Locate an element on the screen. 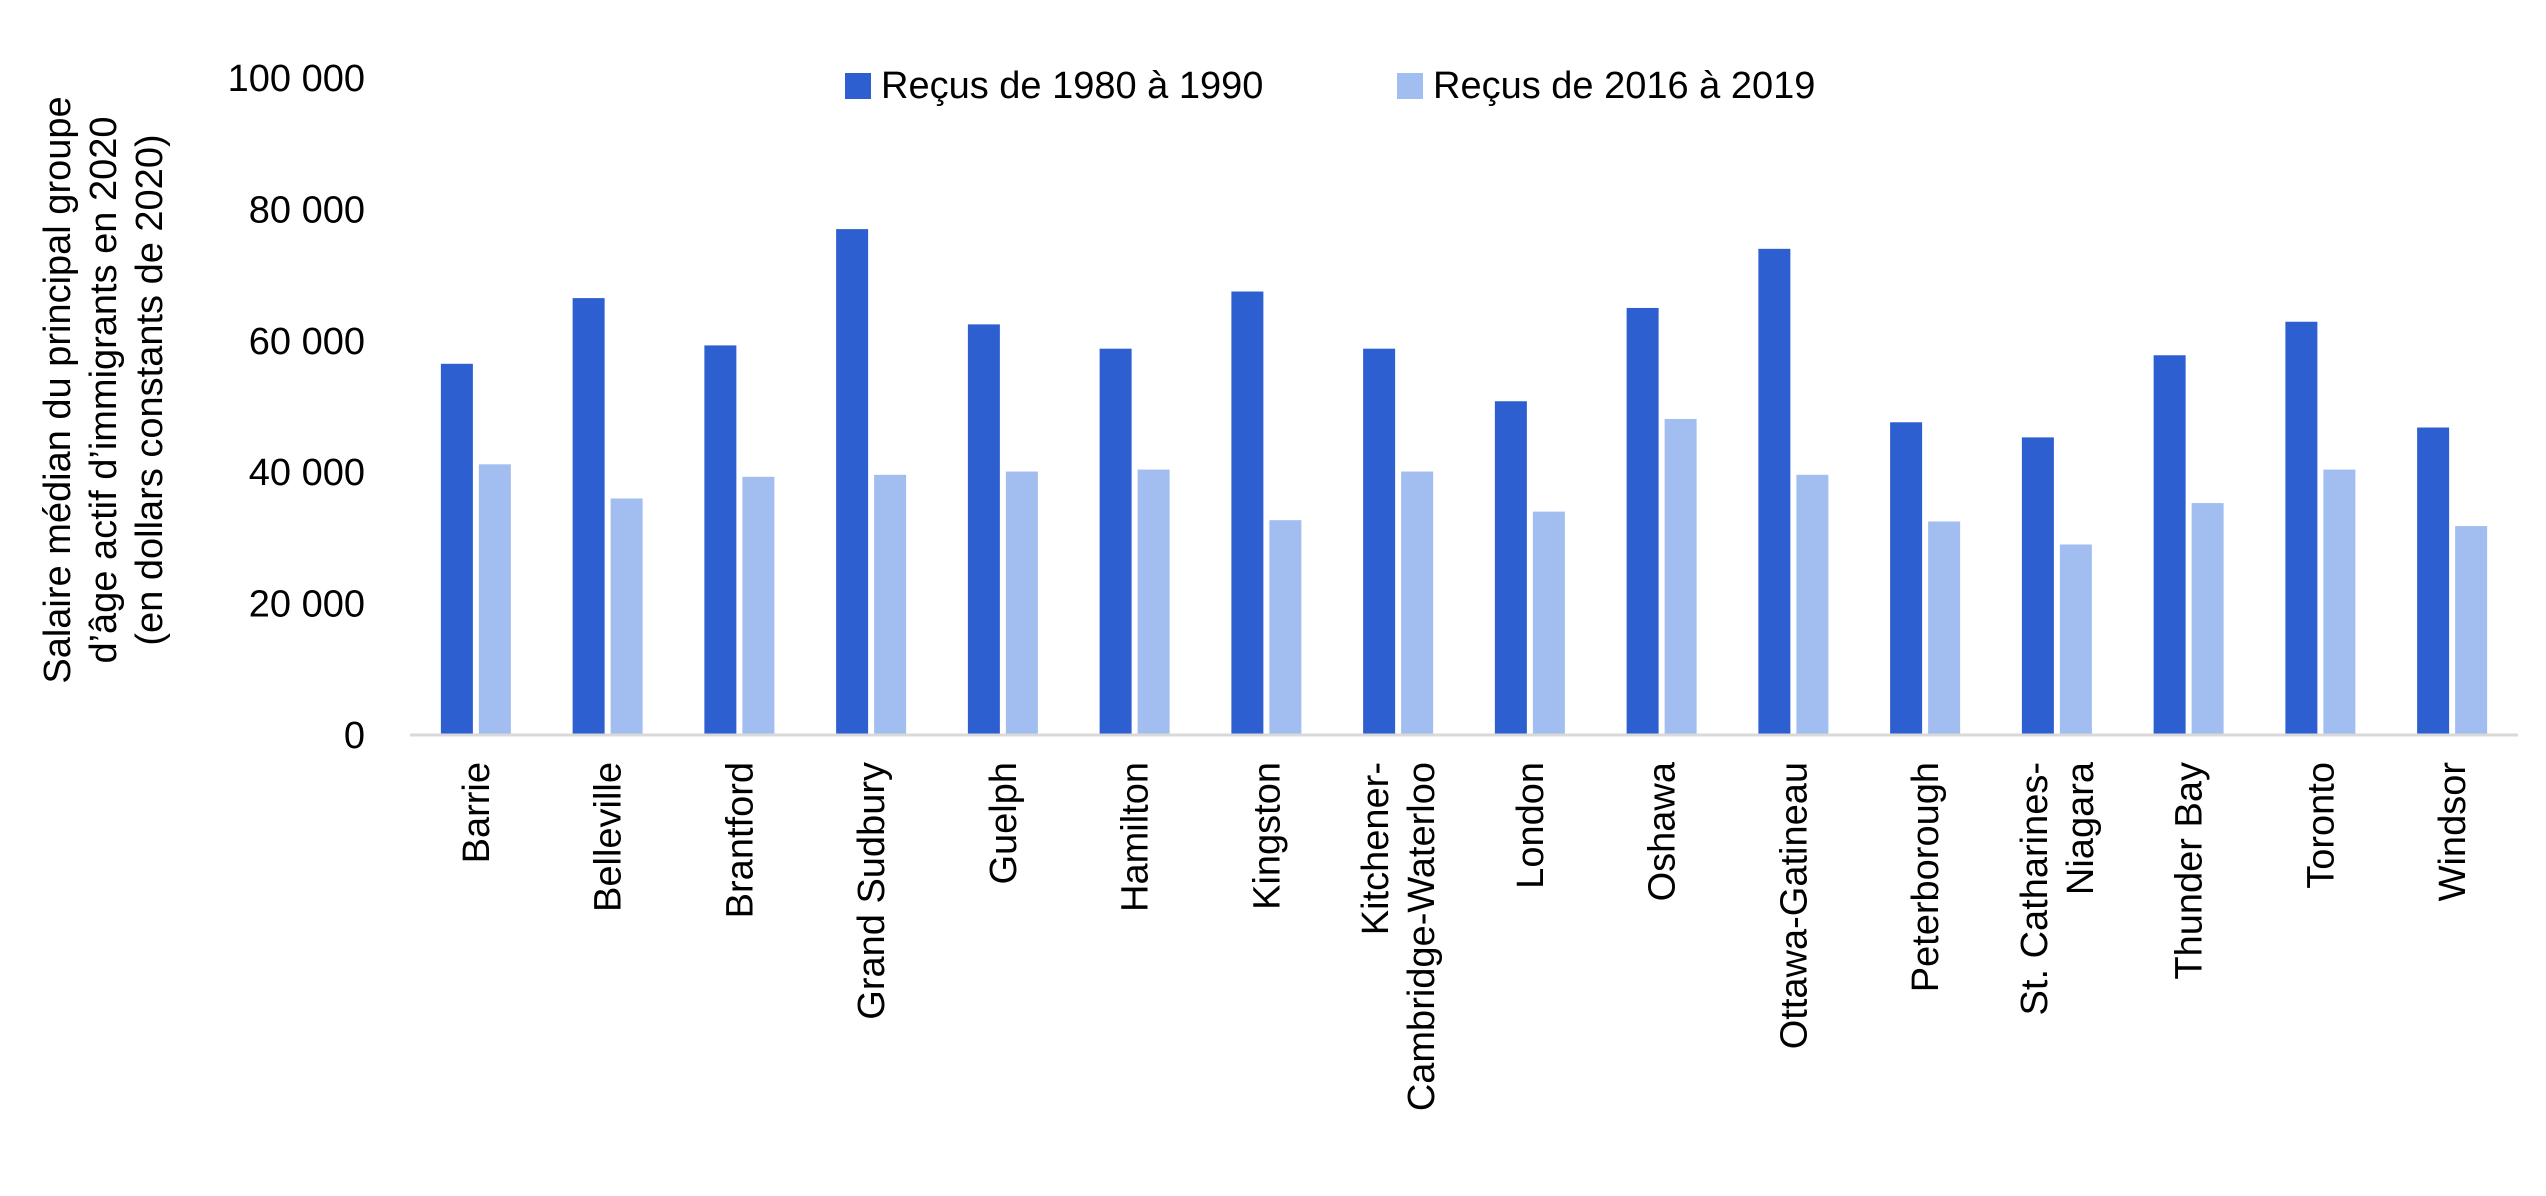  x-tick-label: Windsor is located at coordinates (2453, 832).